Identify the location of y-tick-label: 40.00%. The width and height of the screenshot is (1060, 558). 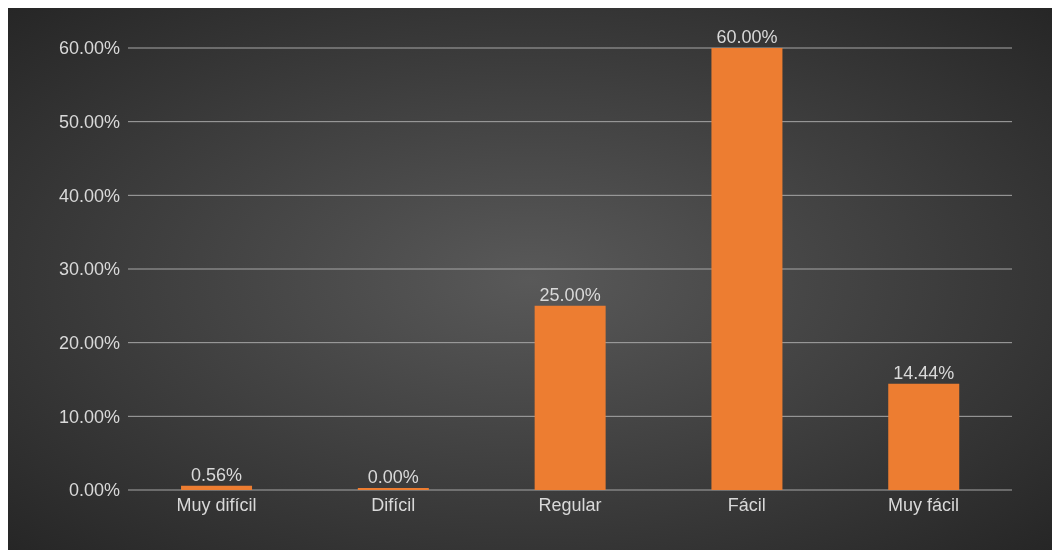
(89, 195).